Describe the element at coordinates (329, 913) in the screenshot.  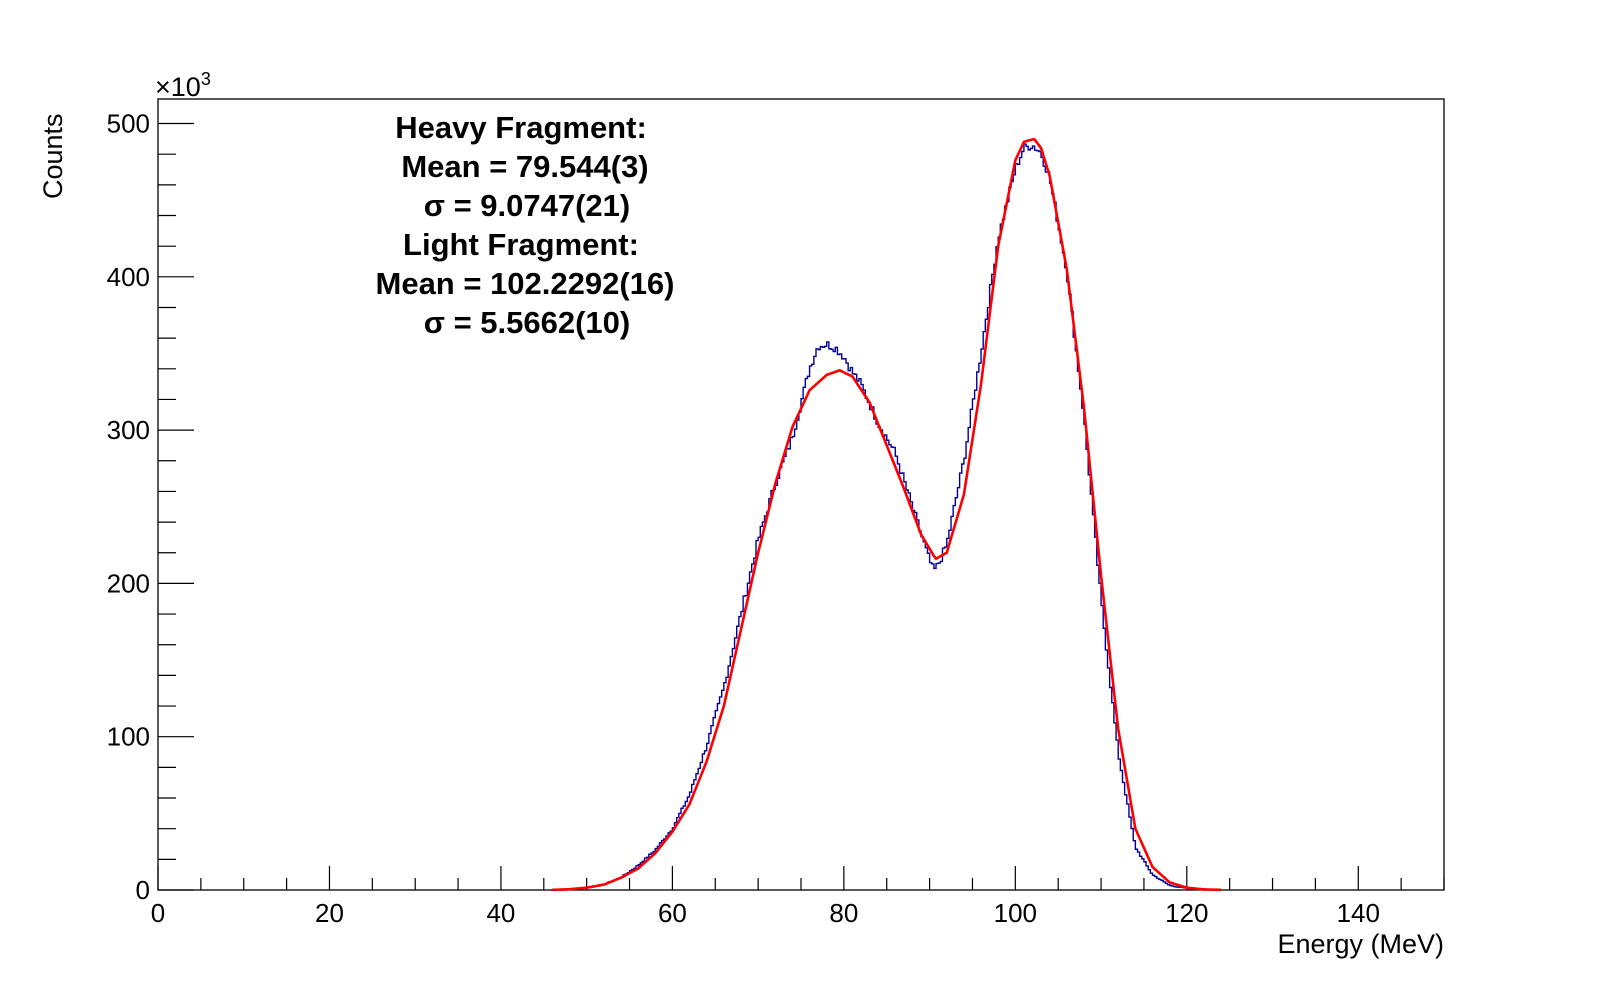
I see `x-tick-label: 20` at that location.